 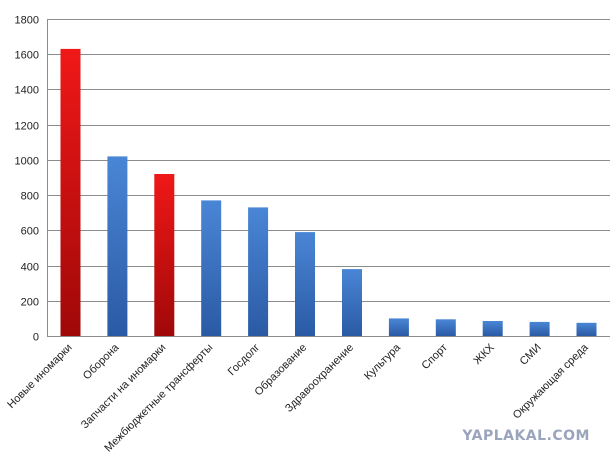 I want to click on y-tick-label: 1800, so click(x=27, y=21).